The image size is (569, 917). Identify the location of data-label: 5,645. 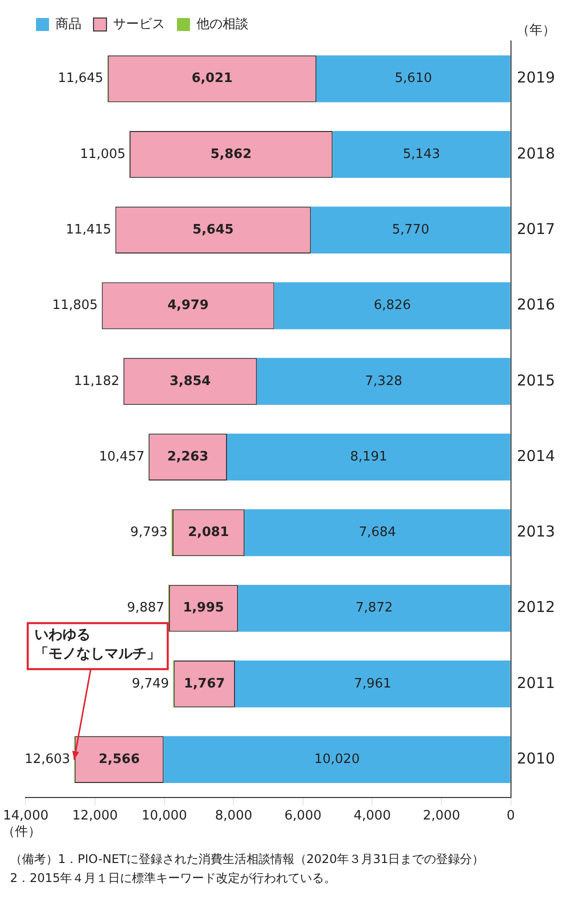
(213, 230).